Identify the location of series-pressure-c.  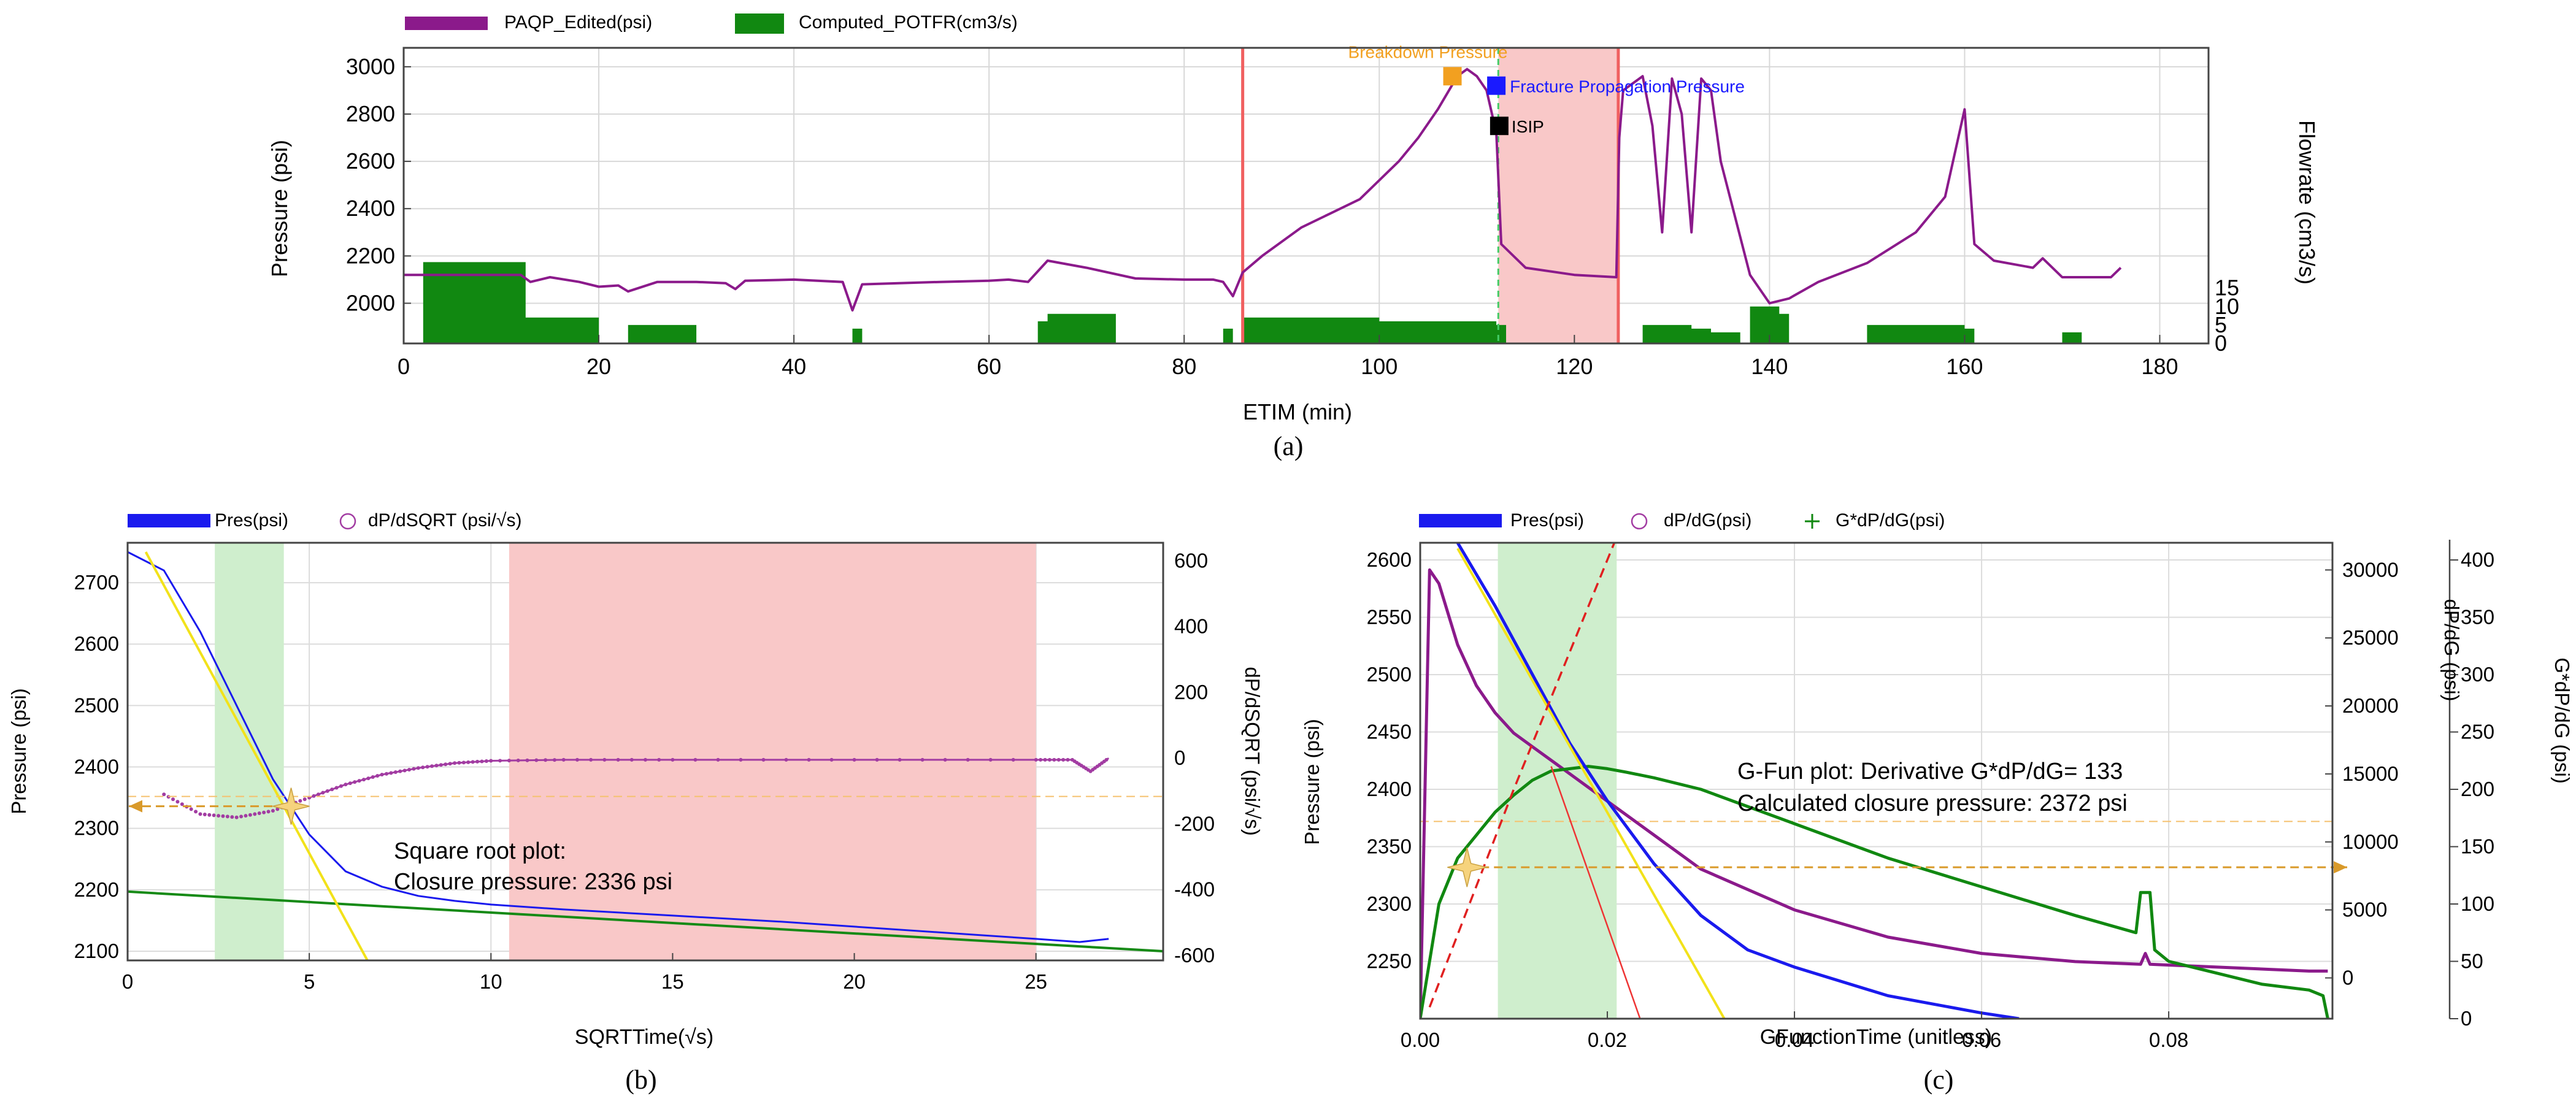
(1738, 781).